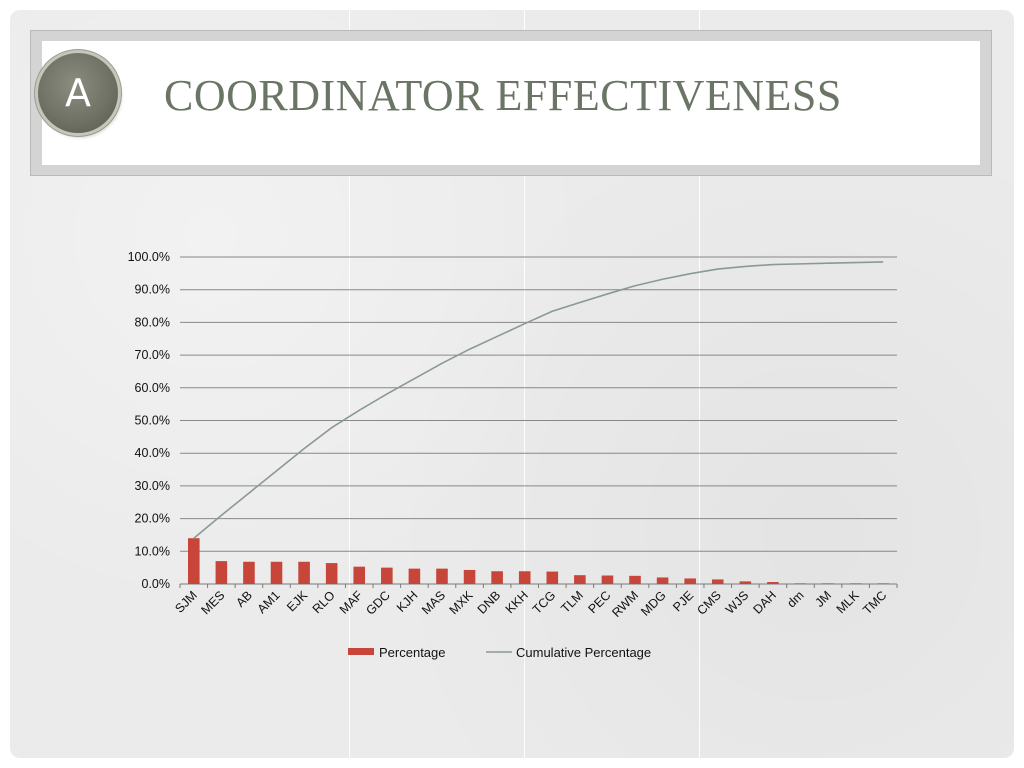  Describe the element at coordinates (152, 322) in the screenshot. I see `y-tick-label: 80.0%` at that location.